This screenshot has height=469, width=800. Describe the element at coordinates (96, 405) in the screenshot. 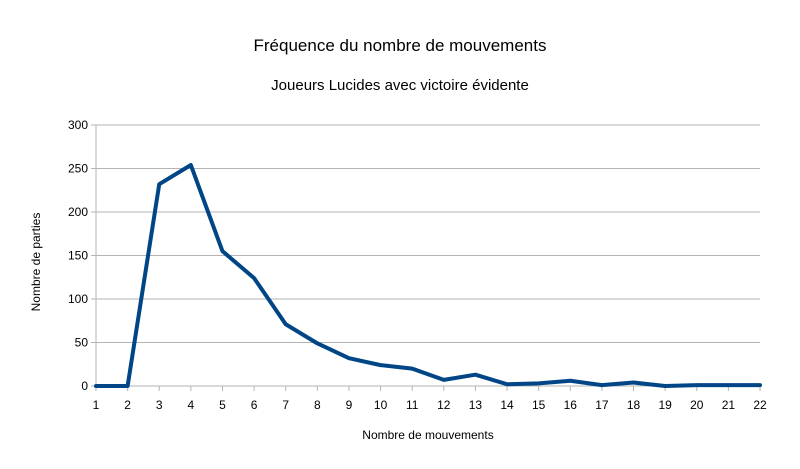

I see `x-tick-label: 1` at that location.